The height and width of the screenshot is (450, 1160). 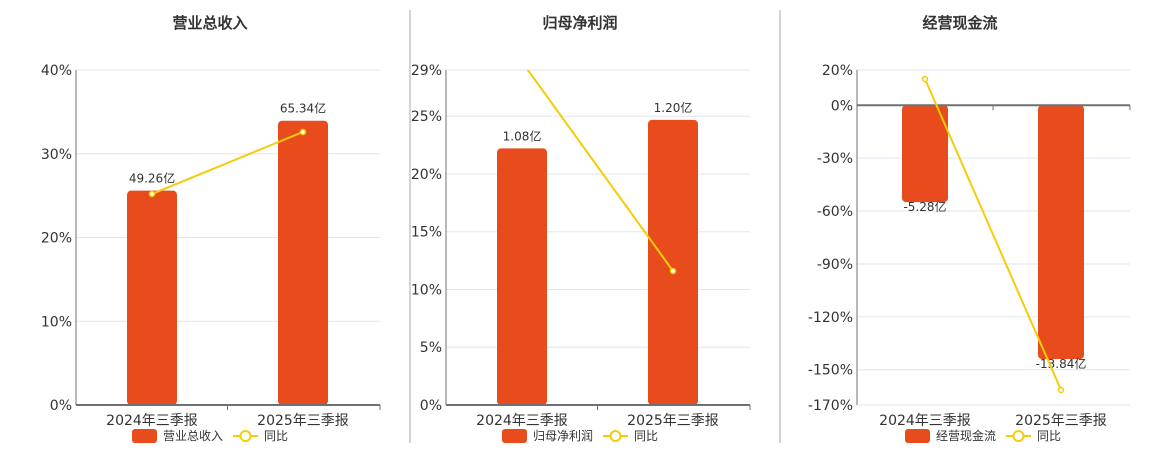 I want to click on bar-data-label: -5.28亿, so click(x=924, y=206).